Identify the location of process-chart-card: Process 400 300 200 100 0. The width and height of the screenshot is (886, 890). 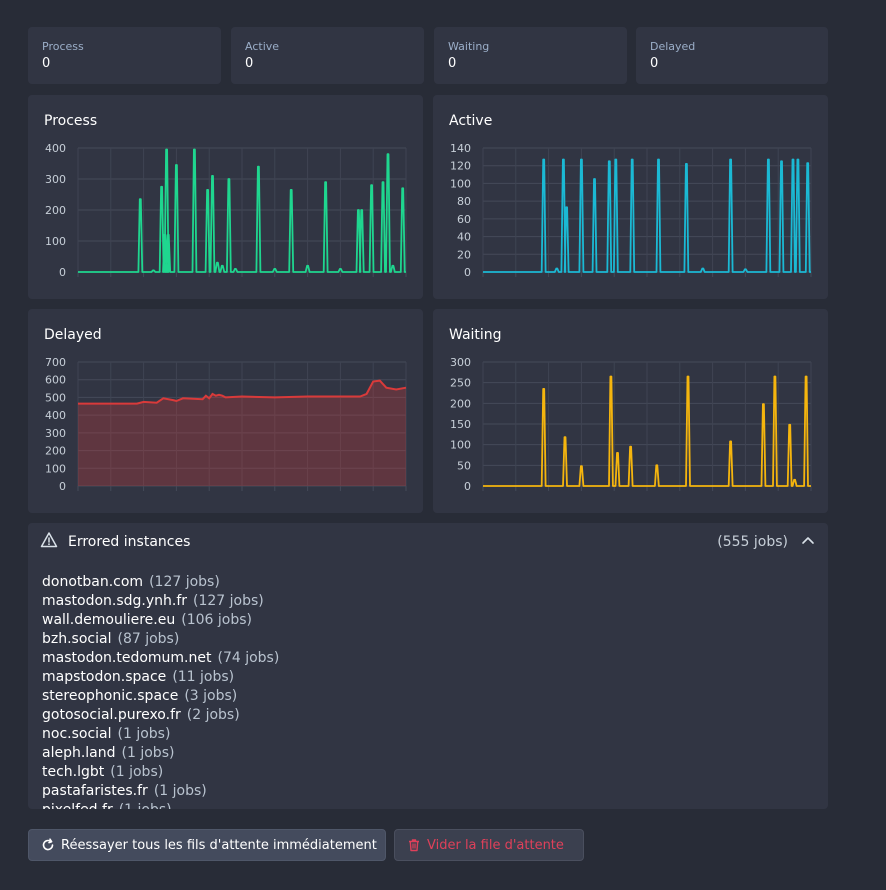
(225, 197).